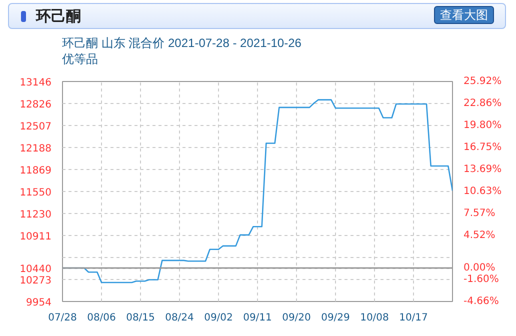  I want to click on y2-tick-label: 22.86%, so click(483, 104).